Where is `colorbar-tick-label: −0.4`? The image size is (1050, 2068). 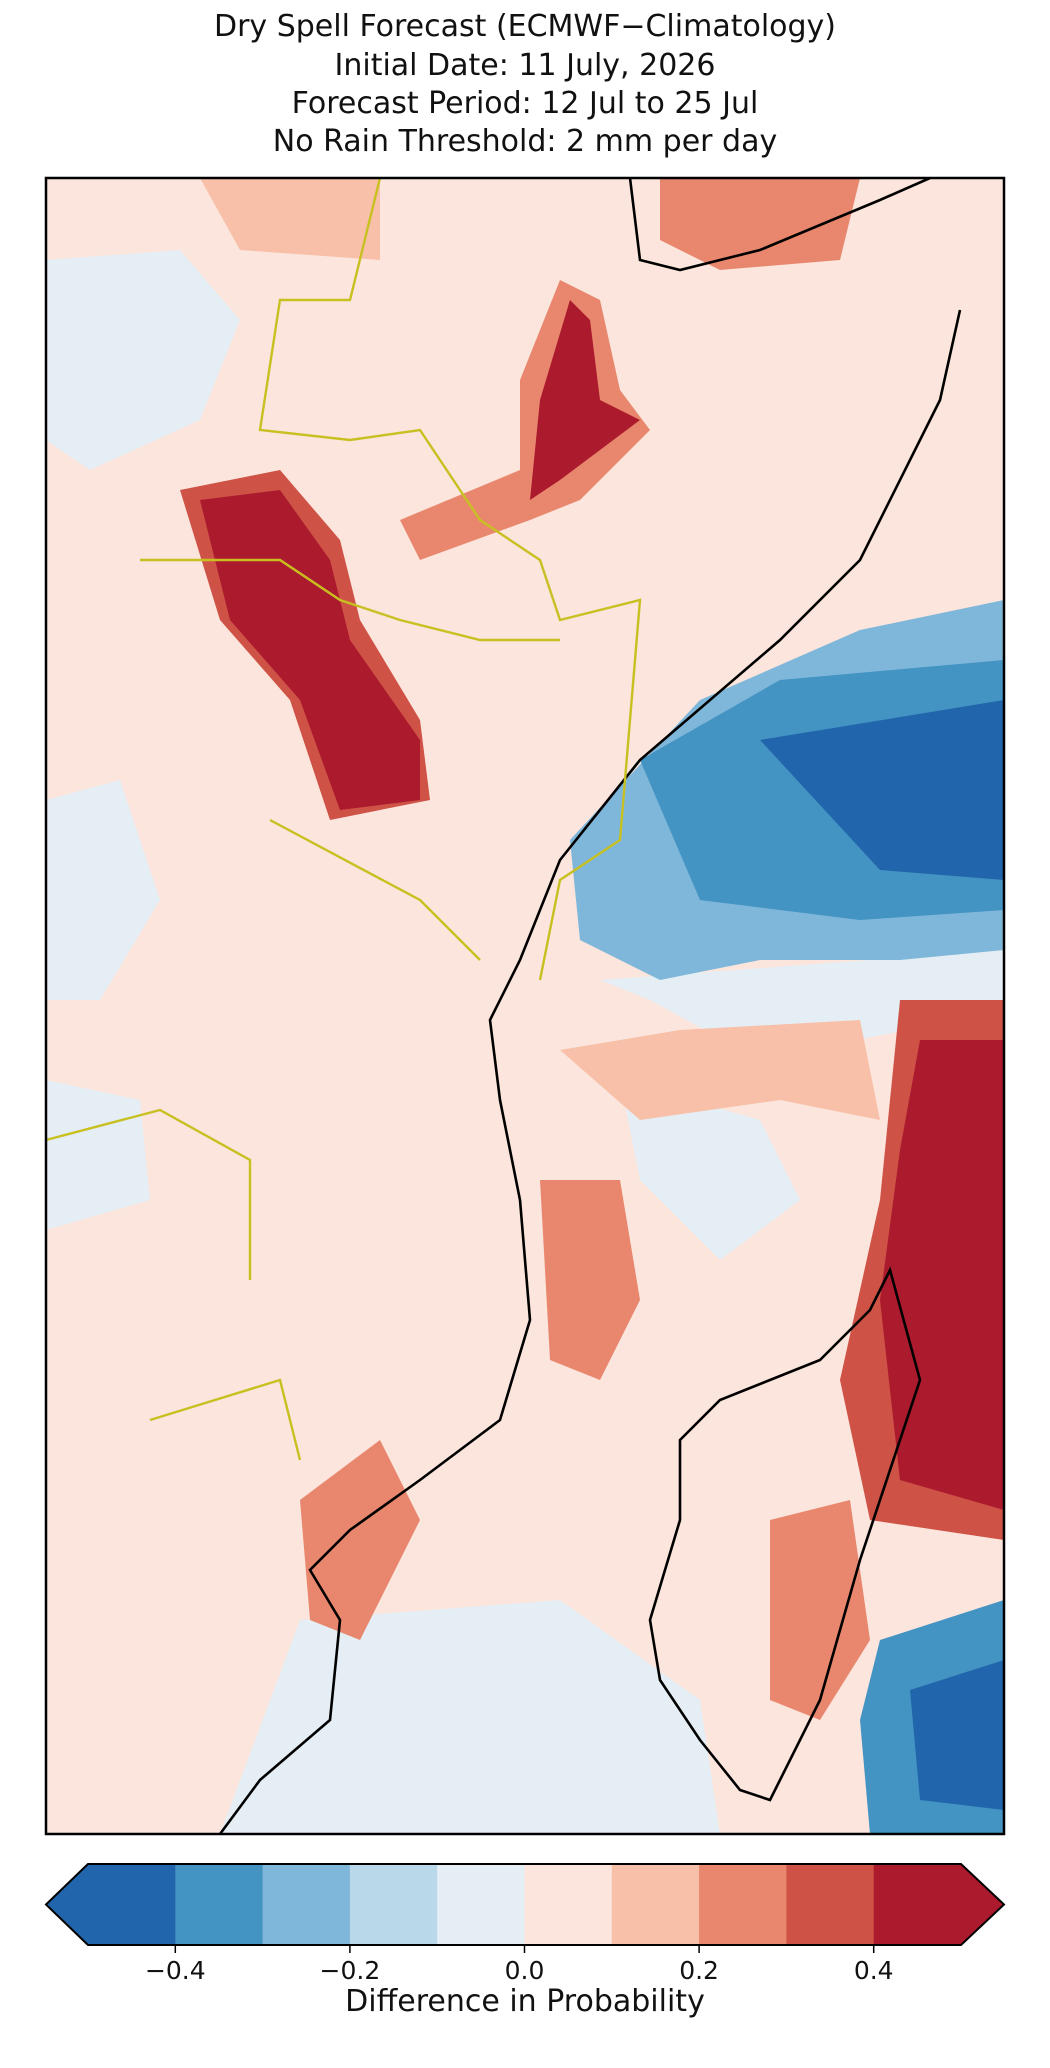
colorbar-tick-label: −0.4 is located at coordinates (175, 1970).